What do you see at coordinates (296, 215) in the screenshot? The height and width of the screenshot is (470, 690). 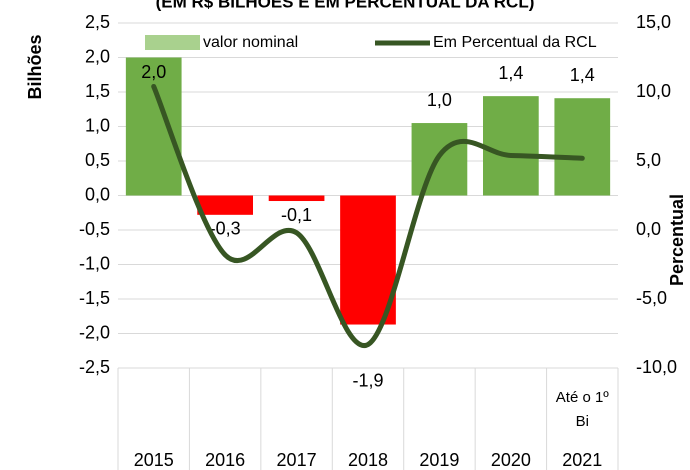 I see `data-label: -0,1` at bounding box center [296, 215].